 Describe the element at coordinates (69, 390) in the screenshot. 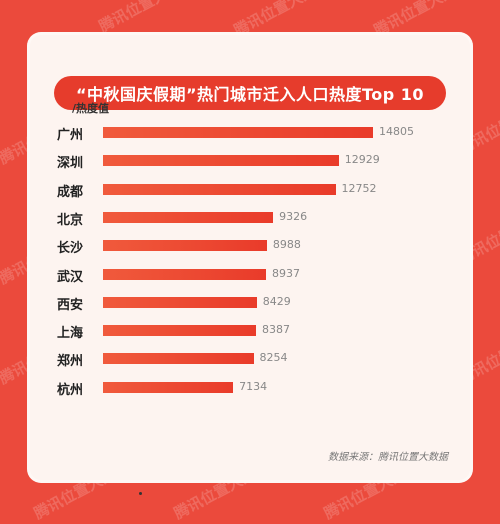

I see `category-label: 杭州` at that location.